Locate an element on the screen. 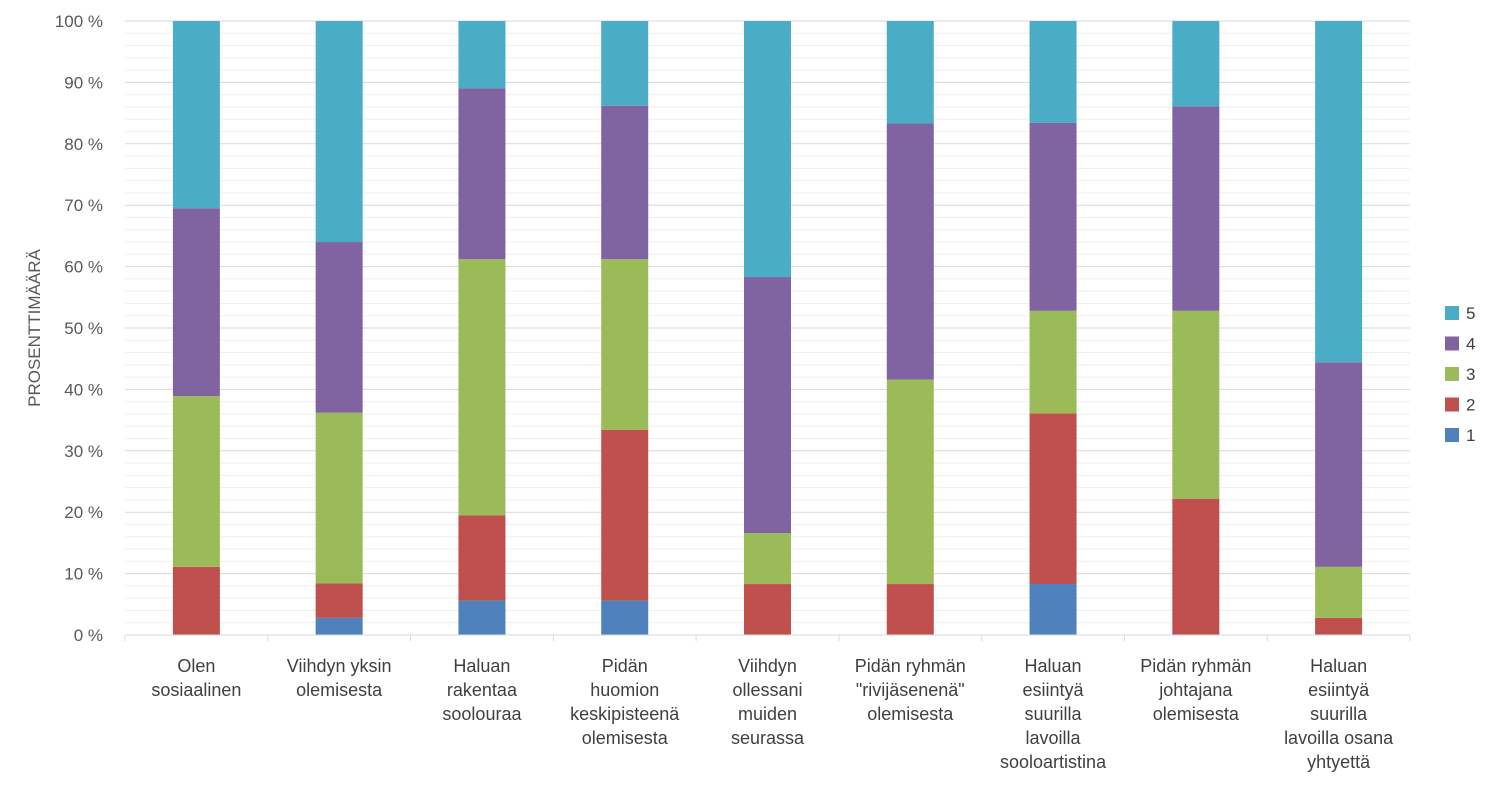 This screenshot has height=798, width=1502. y-tick-label: 80 % is located at coordinates (83, 144).